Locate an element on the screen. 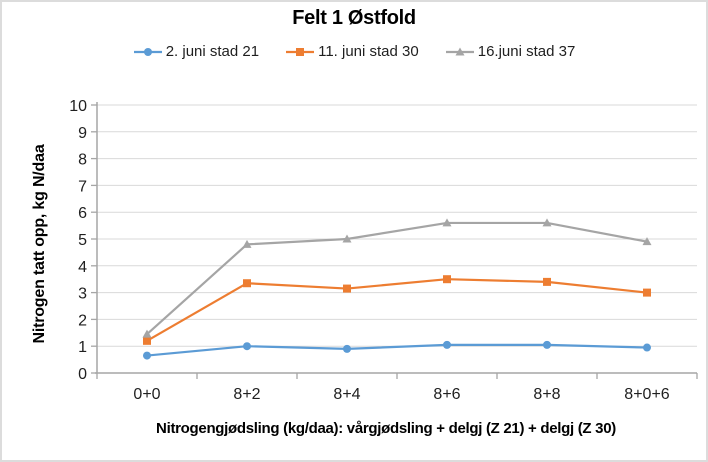 Image resolution: width=708 pixels, height=462 pixels. x-tick-label: 8+8 is located at coordinates (546, 394).